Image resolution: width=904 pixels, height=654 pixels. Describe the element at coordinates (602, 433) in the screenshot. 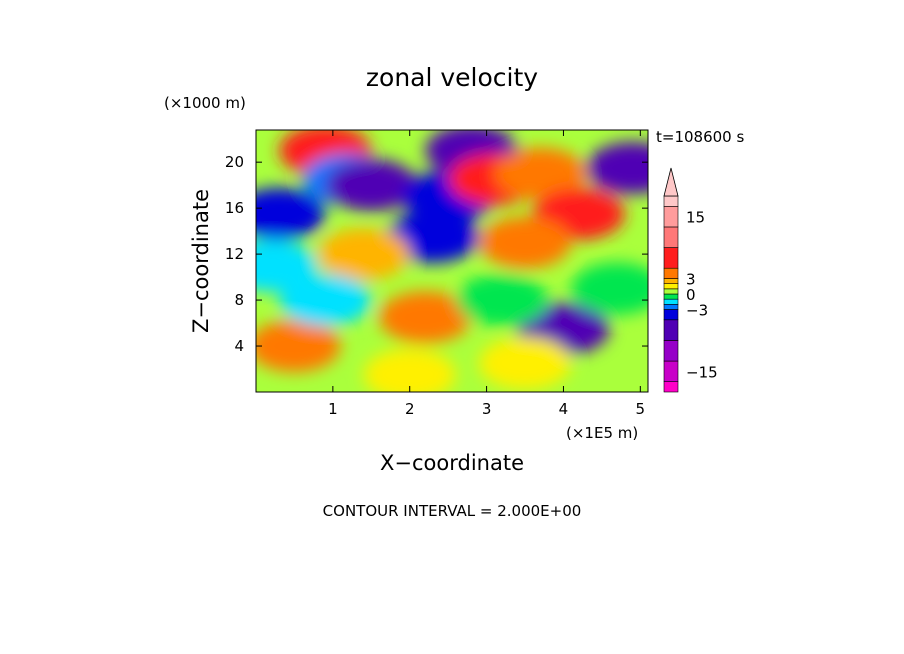

I see `x-unit-label: (×1E5 m)` at that location.